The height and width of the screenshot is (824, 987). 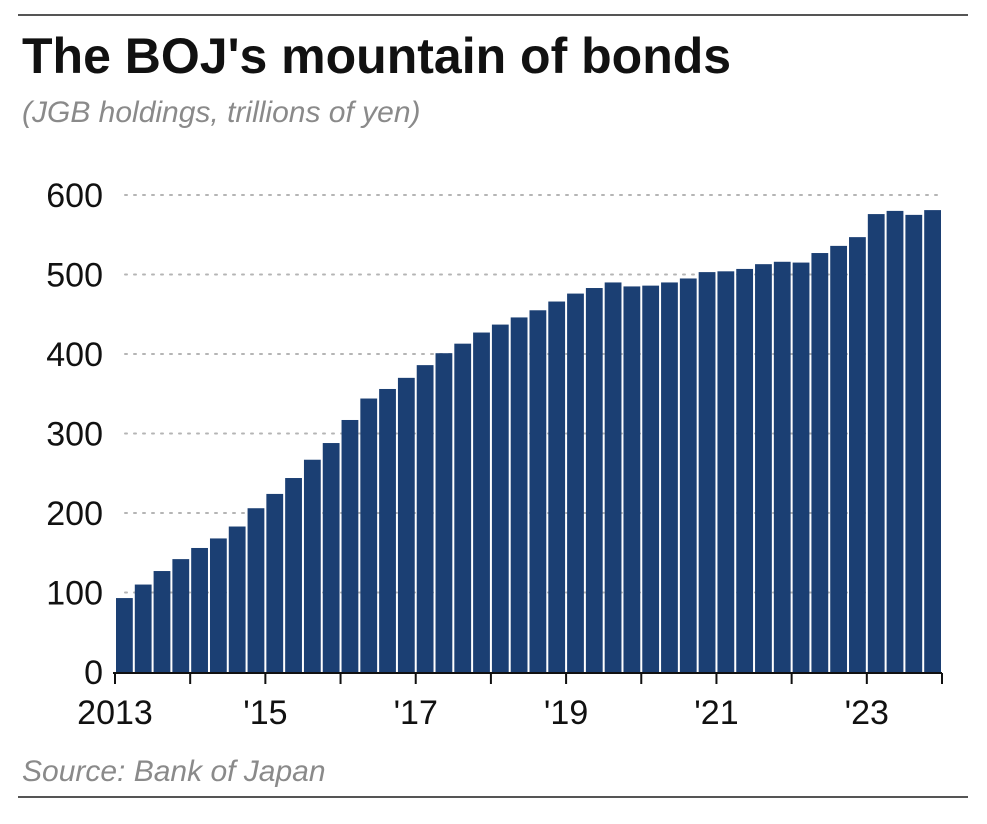 What do you see at coordinates (74, 276) in the screenshot?
I see `y-tick-label: 500` at bounding box center [74, 276].